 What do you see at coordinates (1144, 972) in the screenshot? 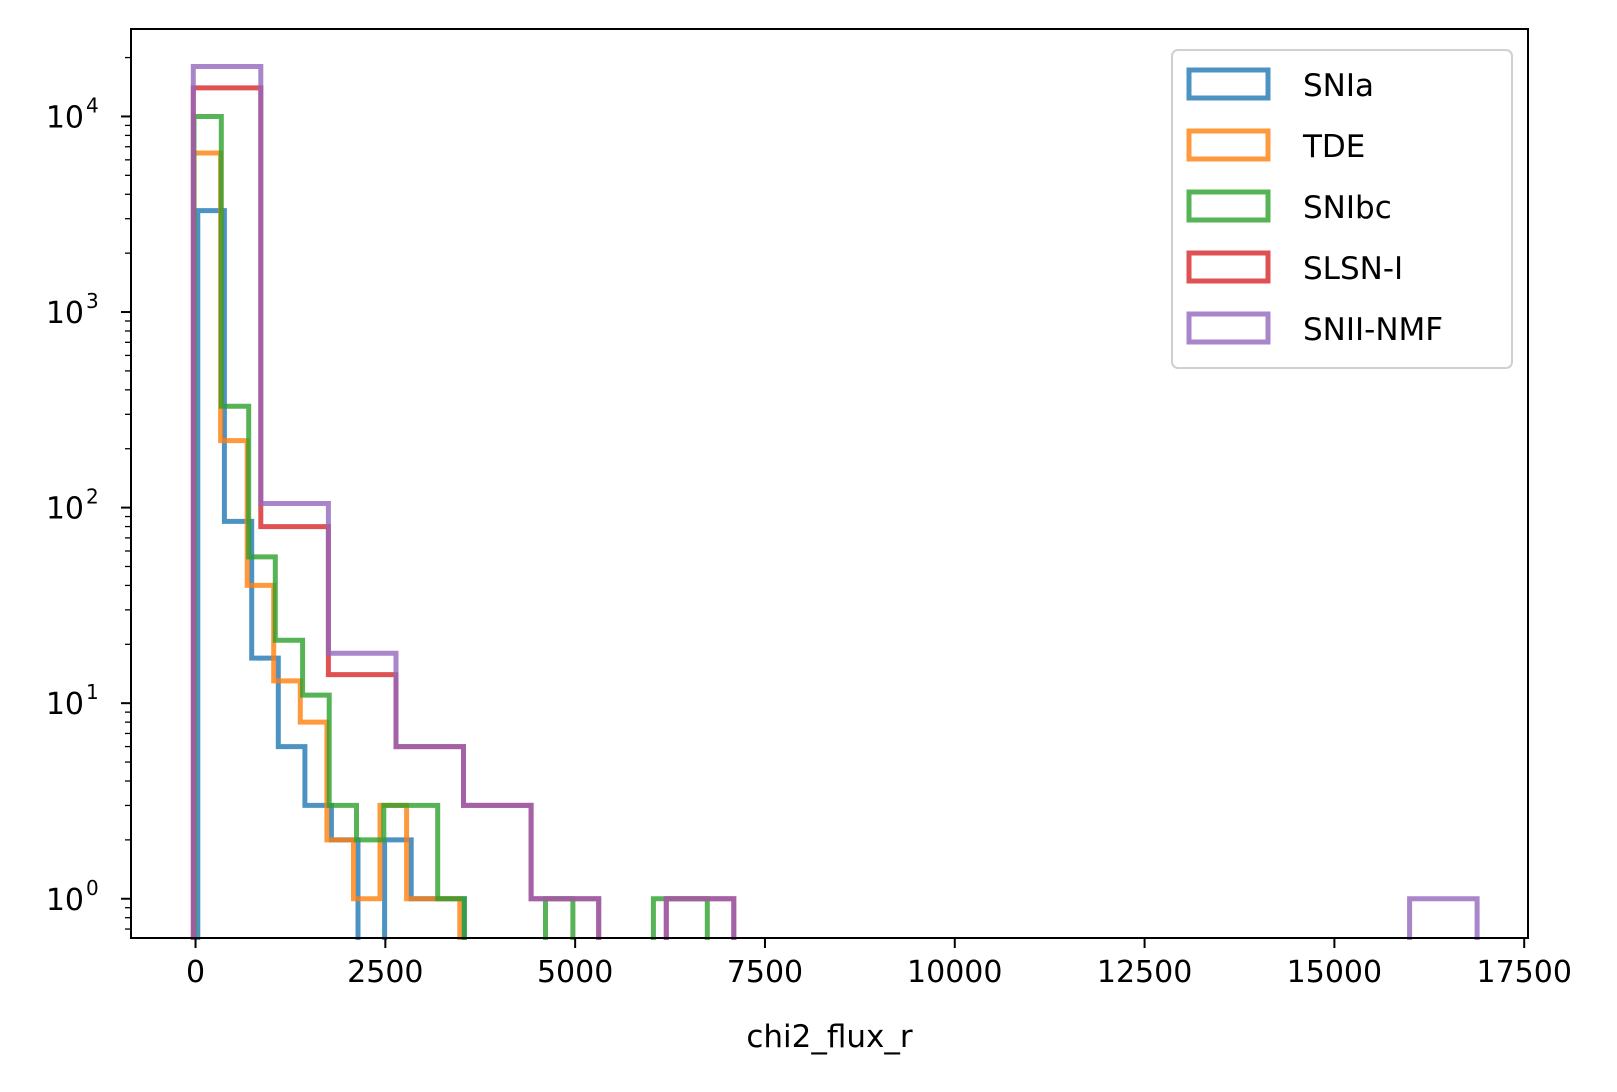
I see `x-tick-label: 12500` at bounding box center [1144, 972].